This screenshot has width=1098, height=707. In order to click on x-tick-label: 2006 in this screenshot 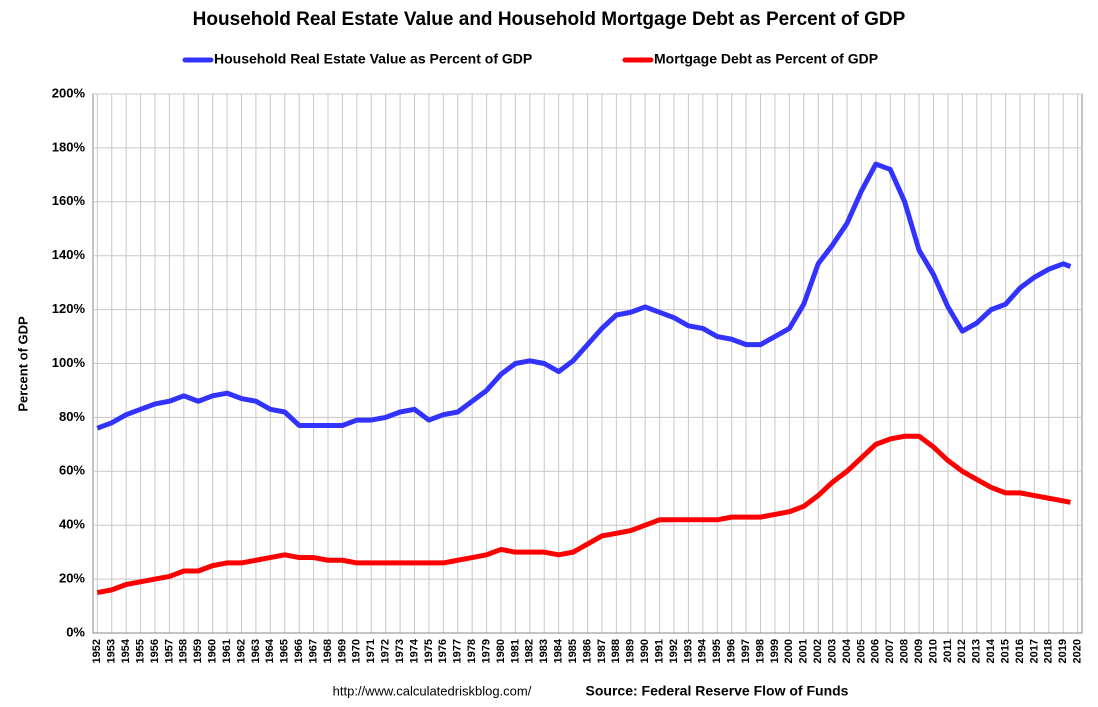, I will do `click(876, 651)`.